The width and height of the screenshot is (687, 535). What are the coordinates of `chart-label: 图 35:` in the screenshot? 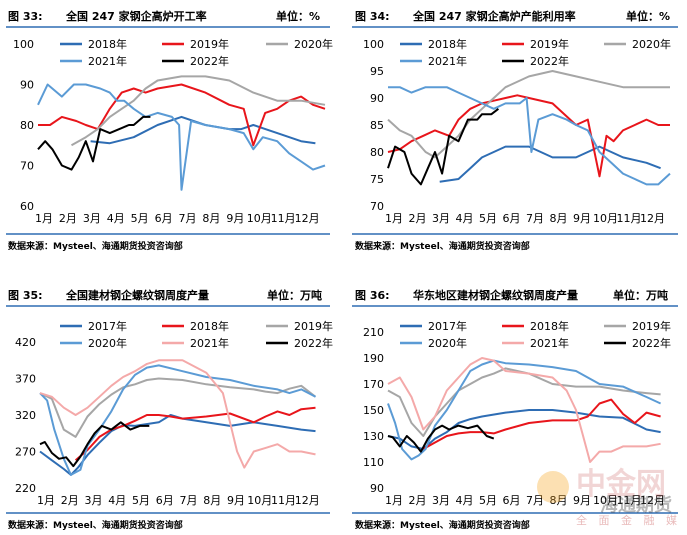 It's located at (25, 295).